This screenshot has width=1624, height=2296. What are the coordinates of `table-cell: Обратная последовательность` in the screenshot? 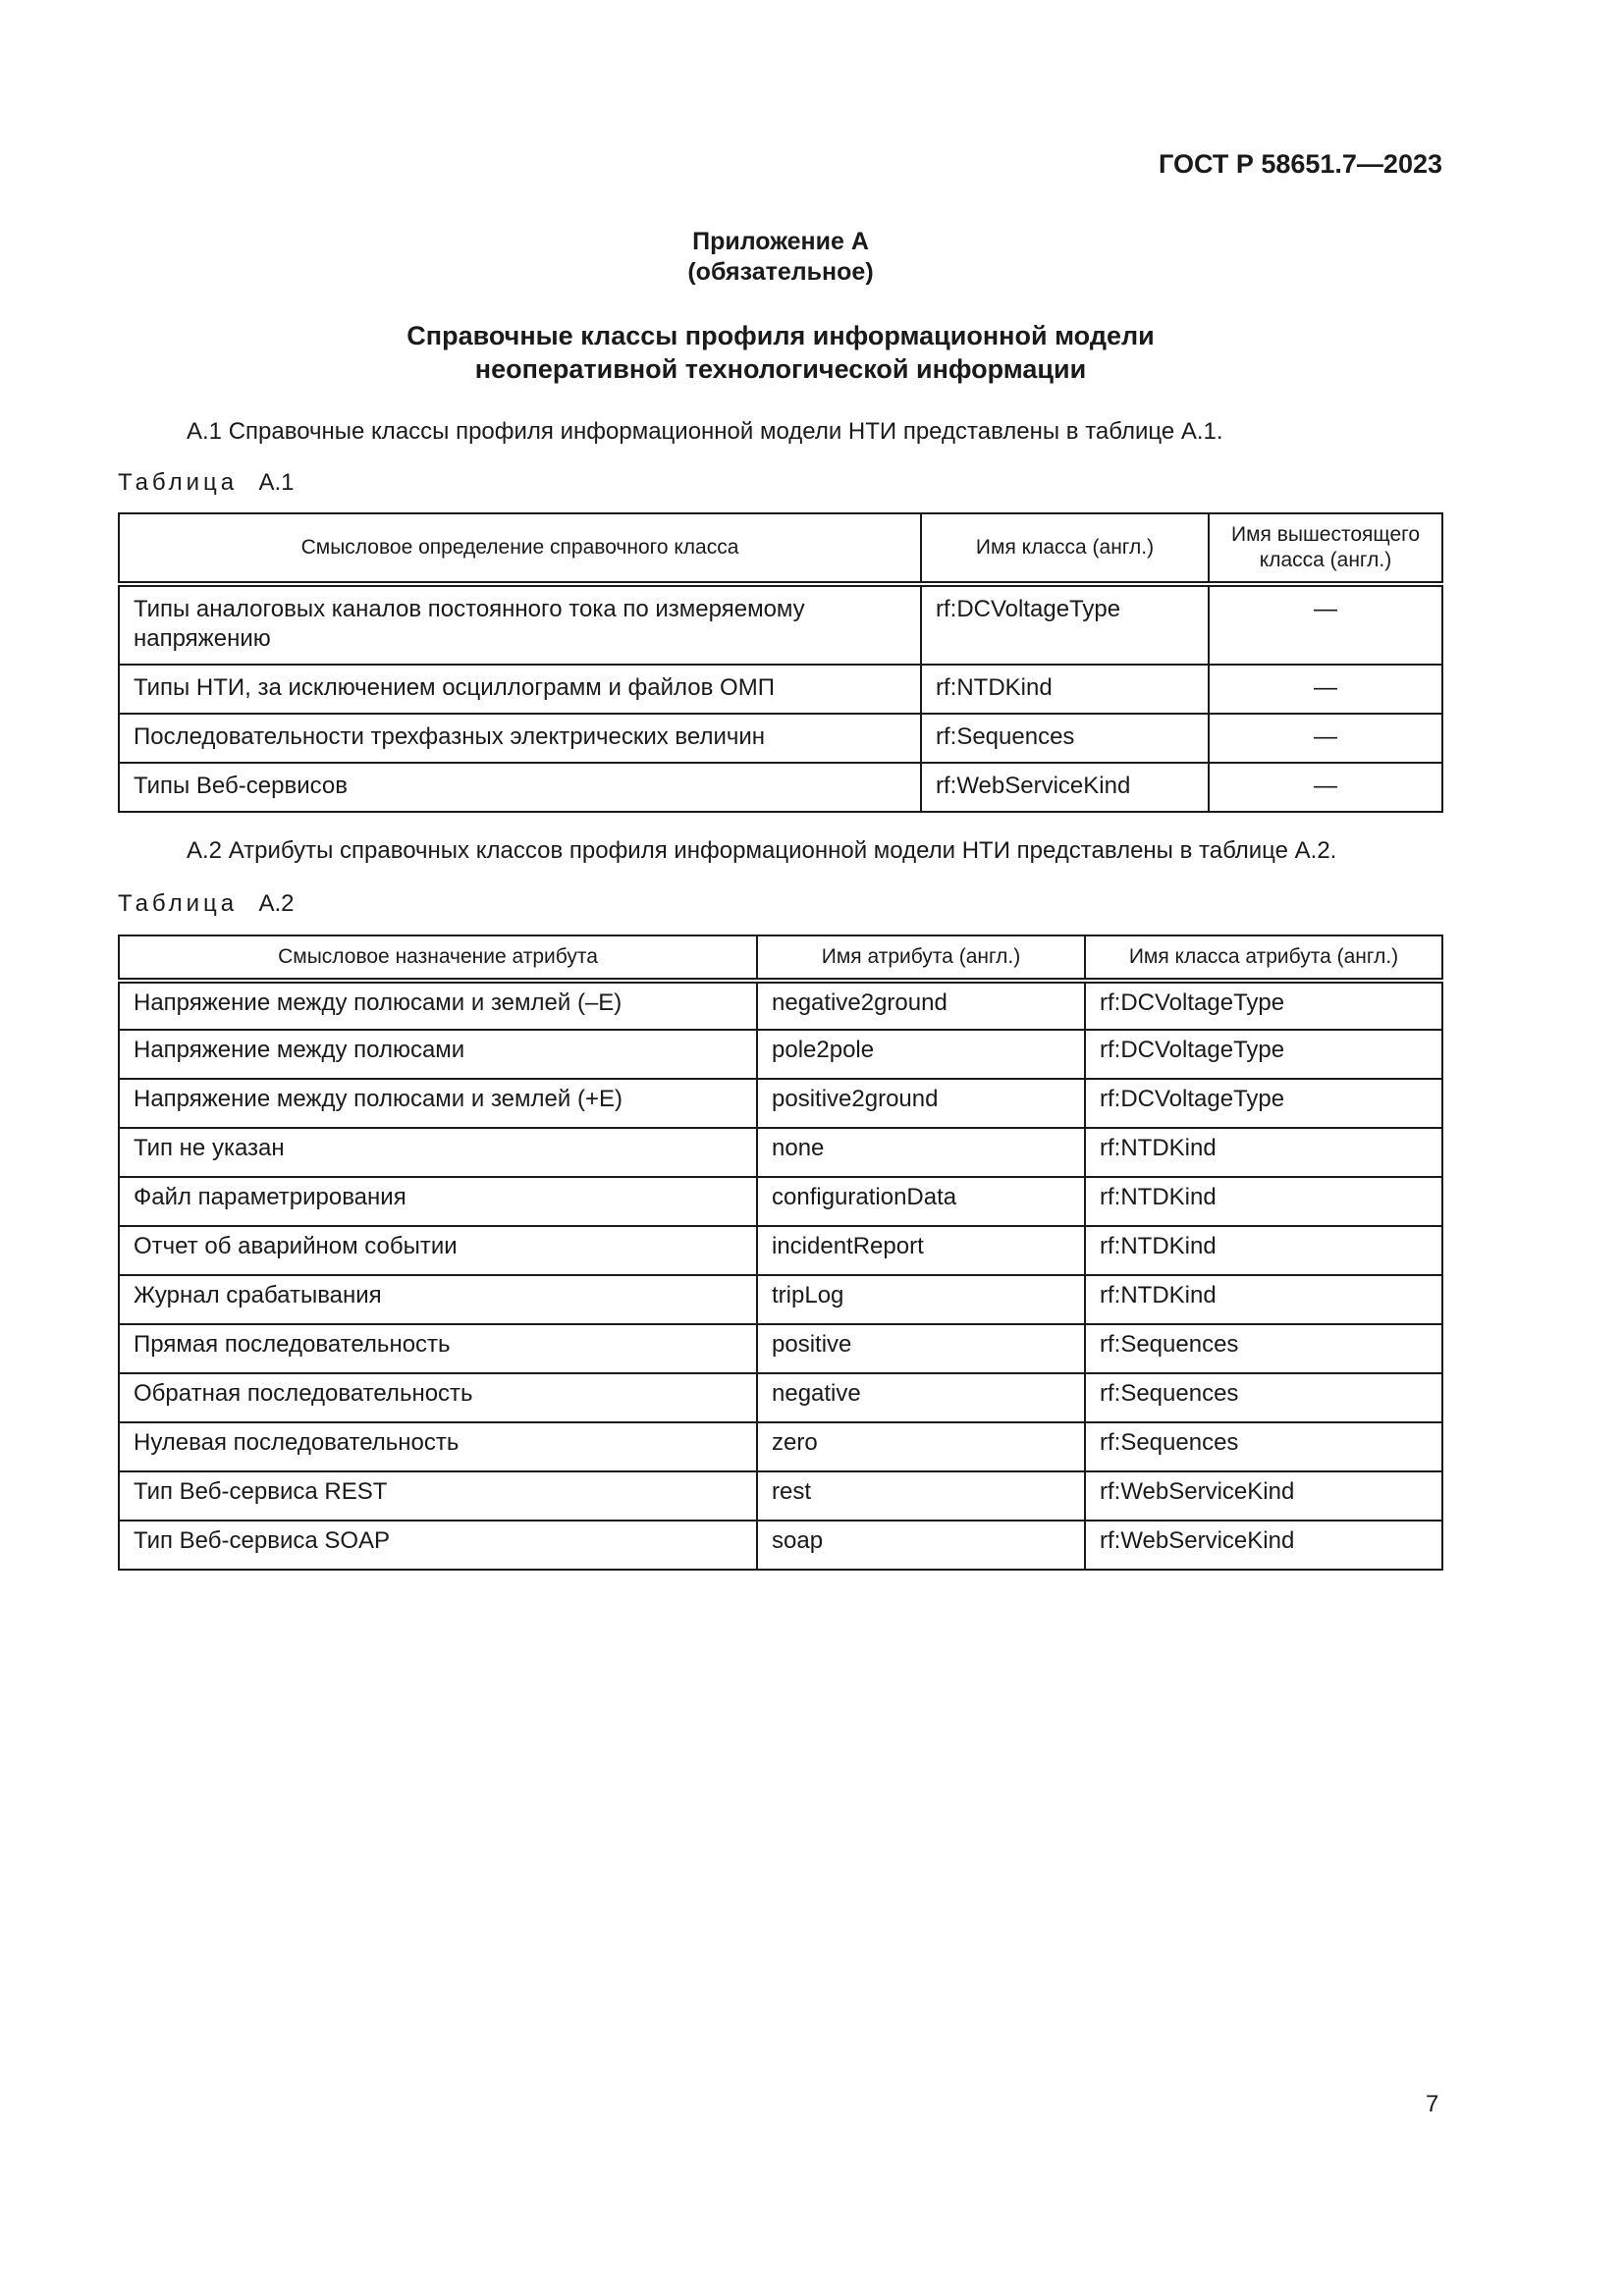 It's located at (438, 1397).